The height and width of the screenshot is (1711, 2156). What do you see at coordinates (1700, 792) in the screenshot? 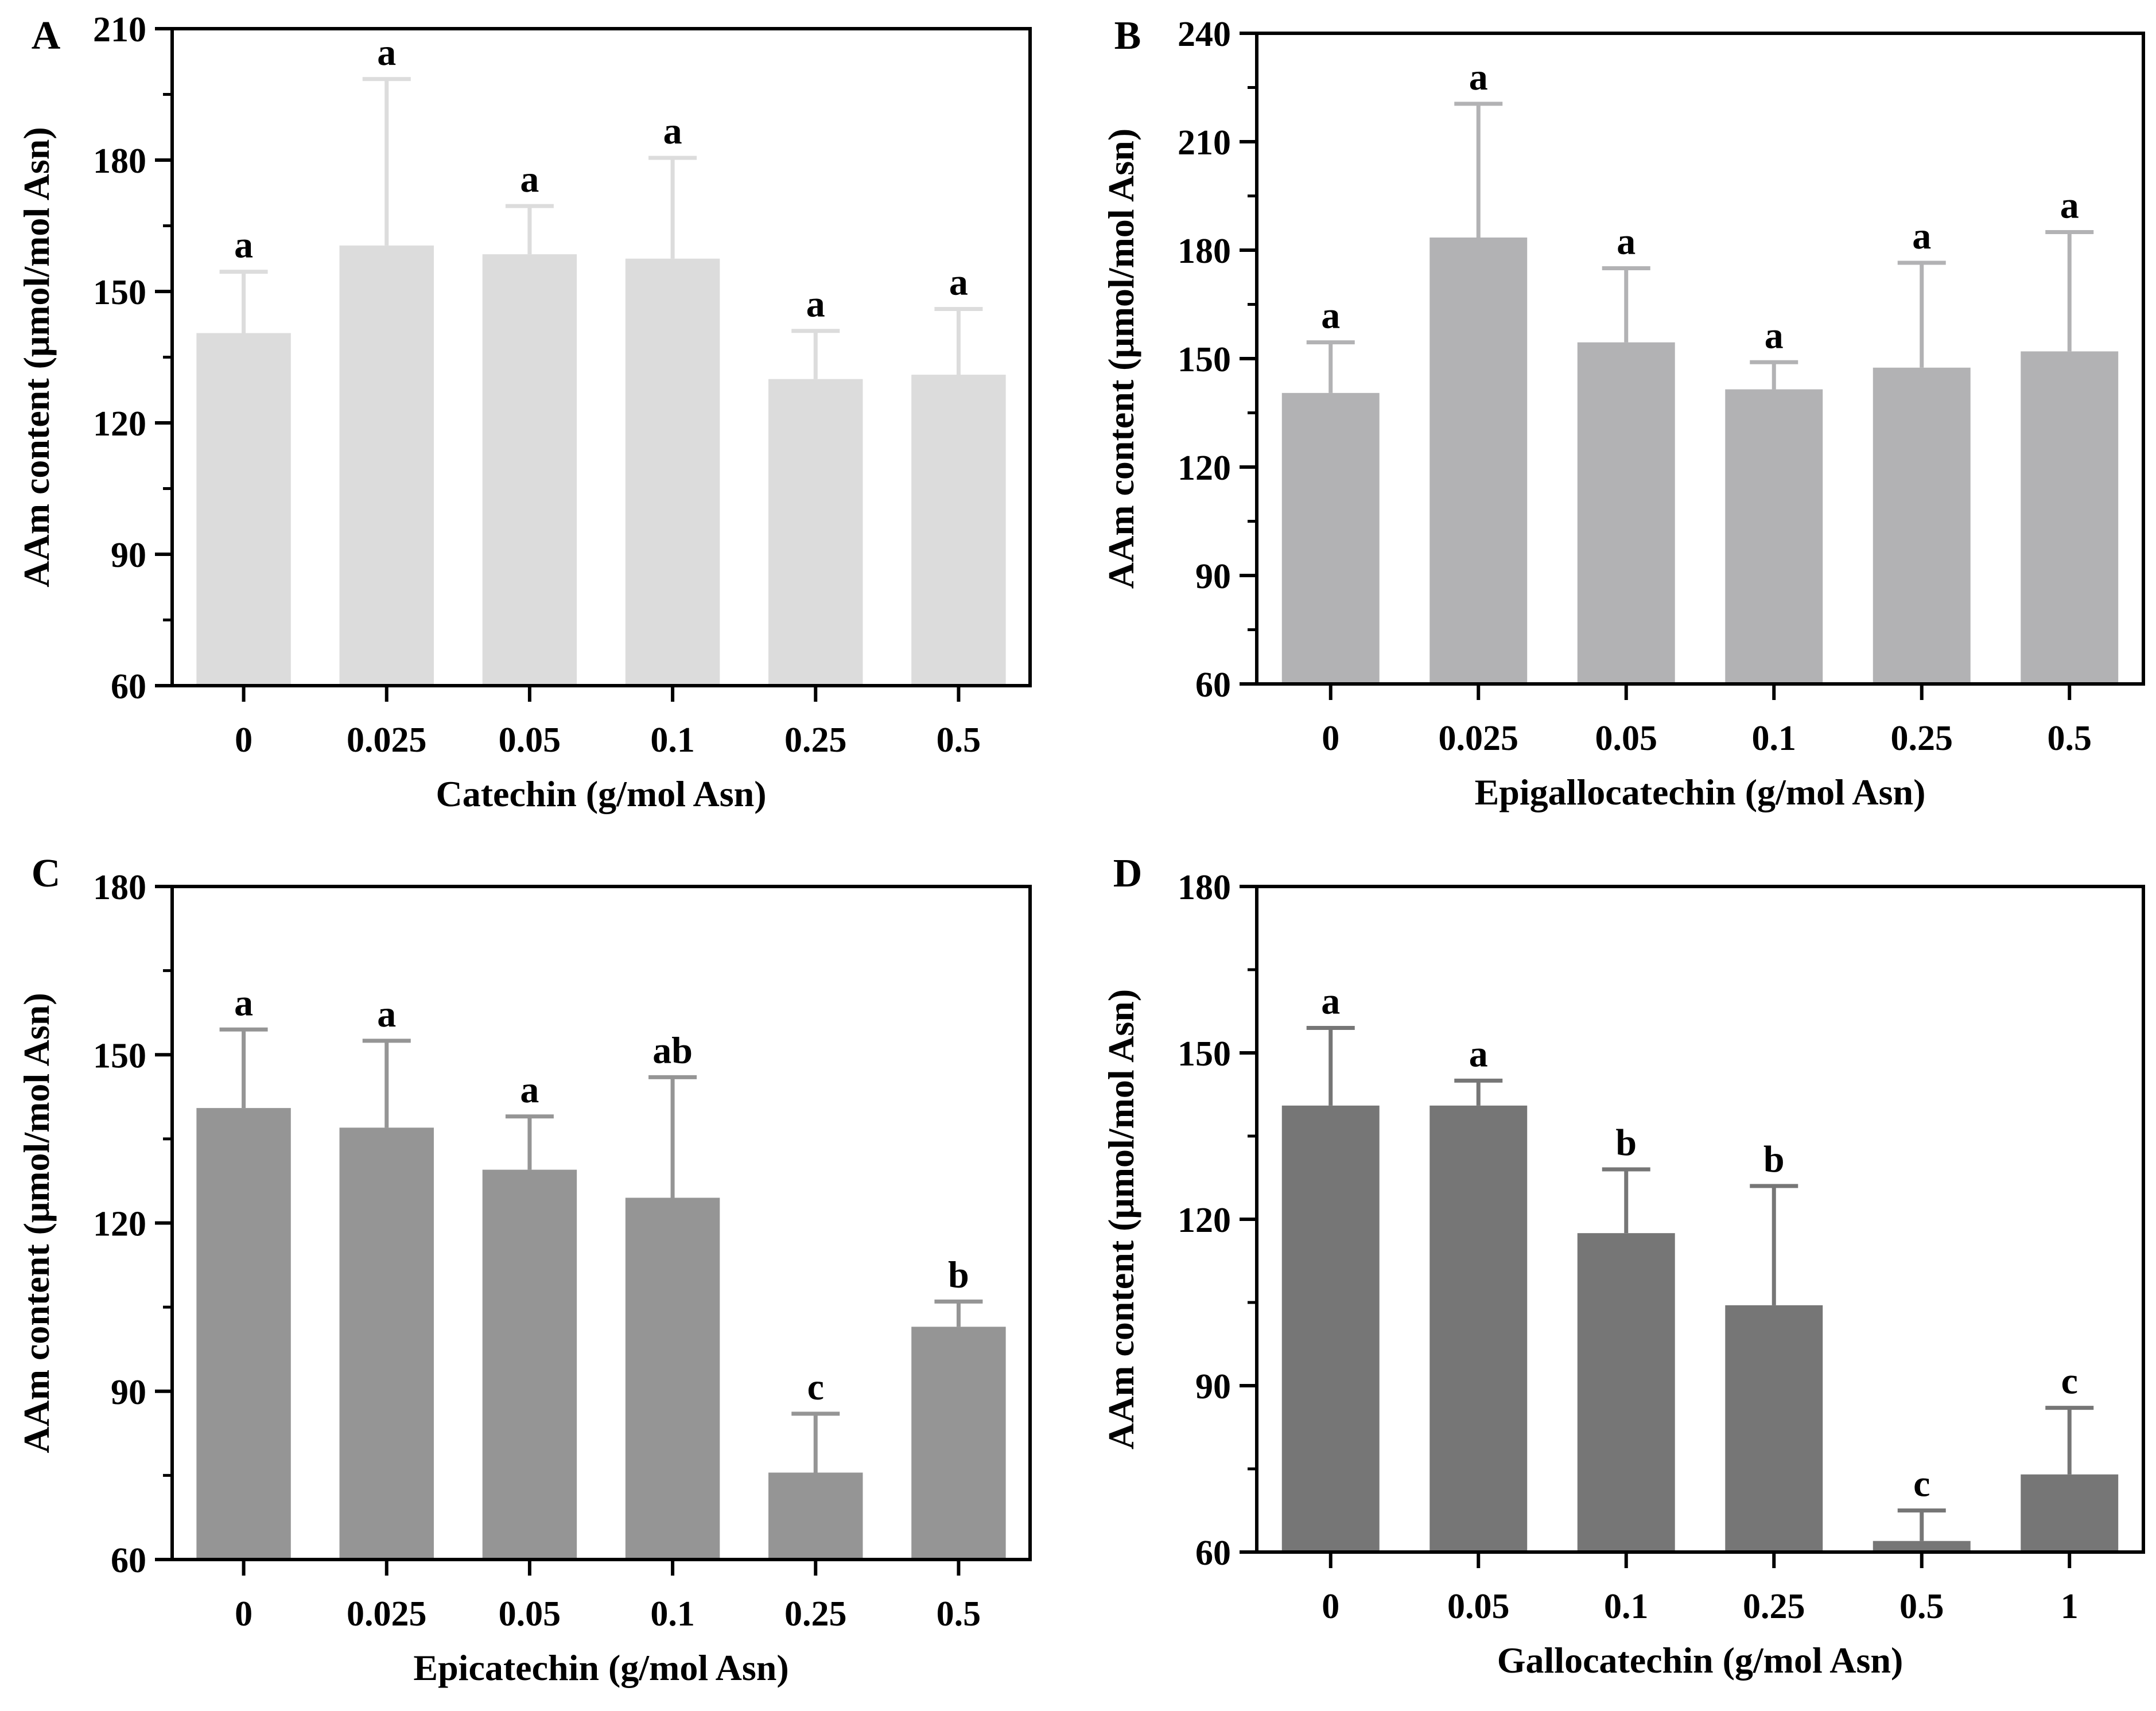
I see `x-axis-title: Epigallocatechin (g/mol Asn)` at bounding box center [1700, 792].